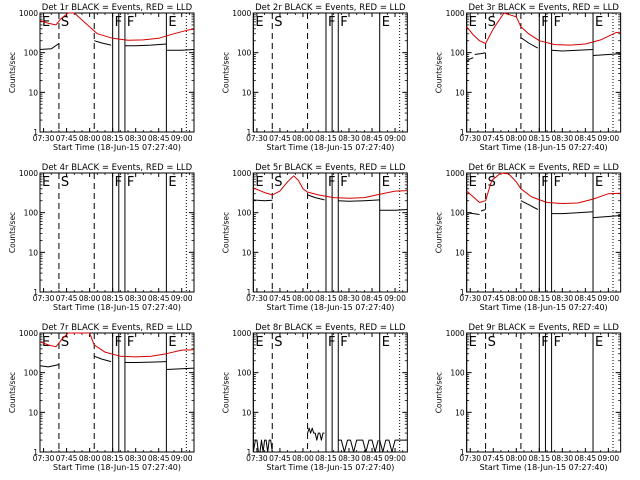 The width and height of the screenshot is (640, 480). What do you see at coordinates (330, 8) in the screenshot?
I see `panel-title: Det 2r BLACK = Events, RED = LLD` at bounding box center [330, 8].